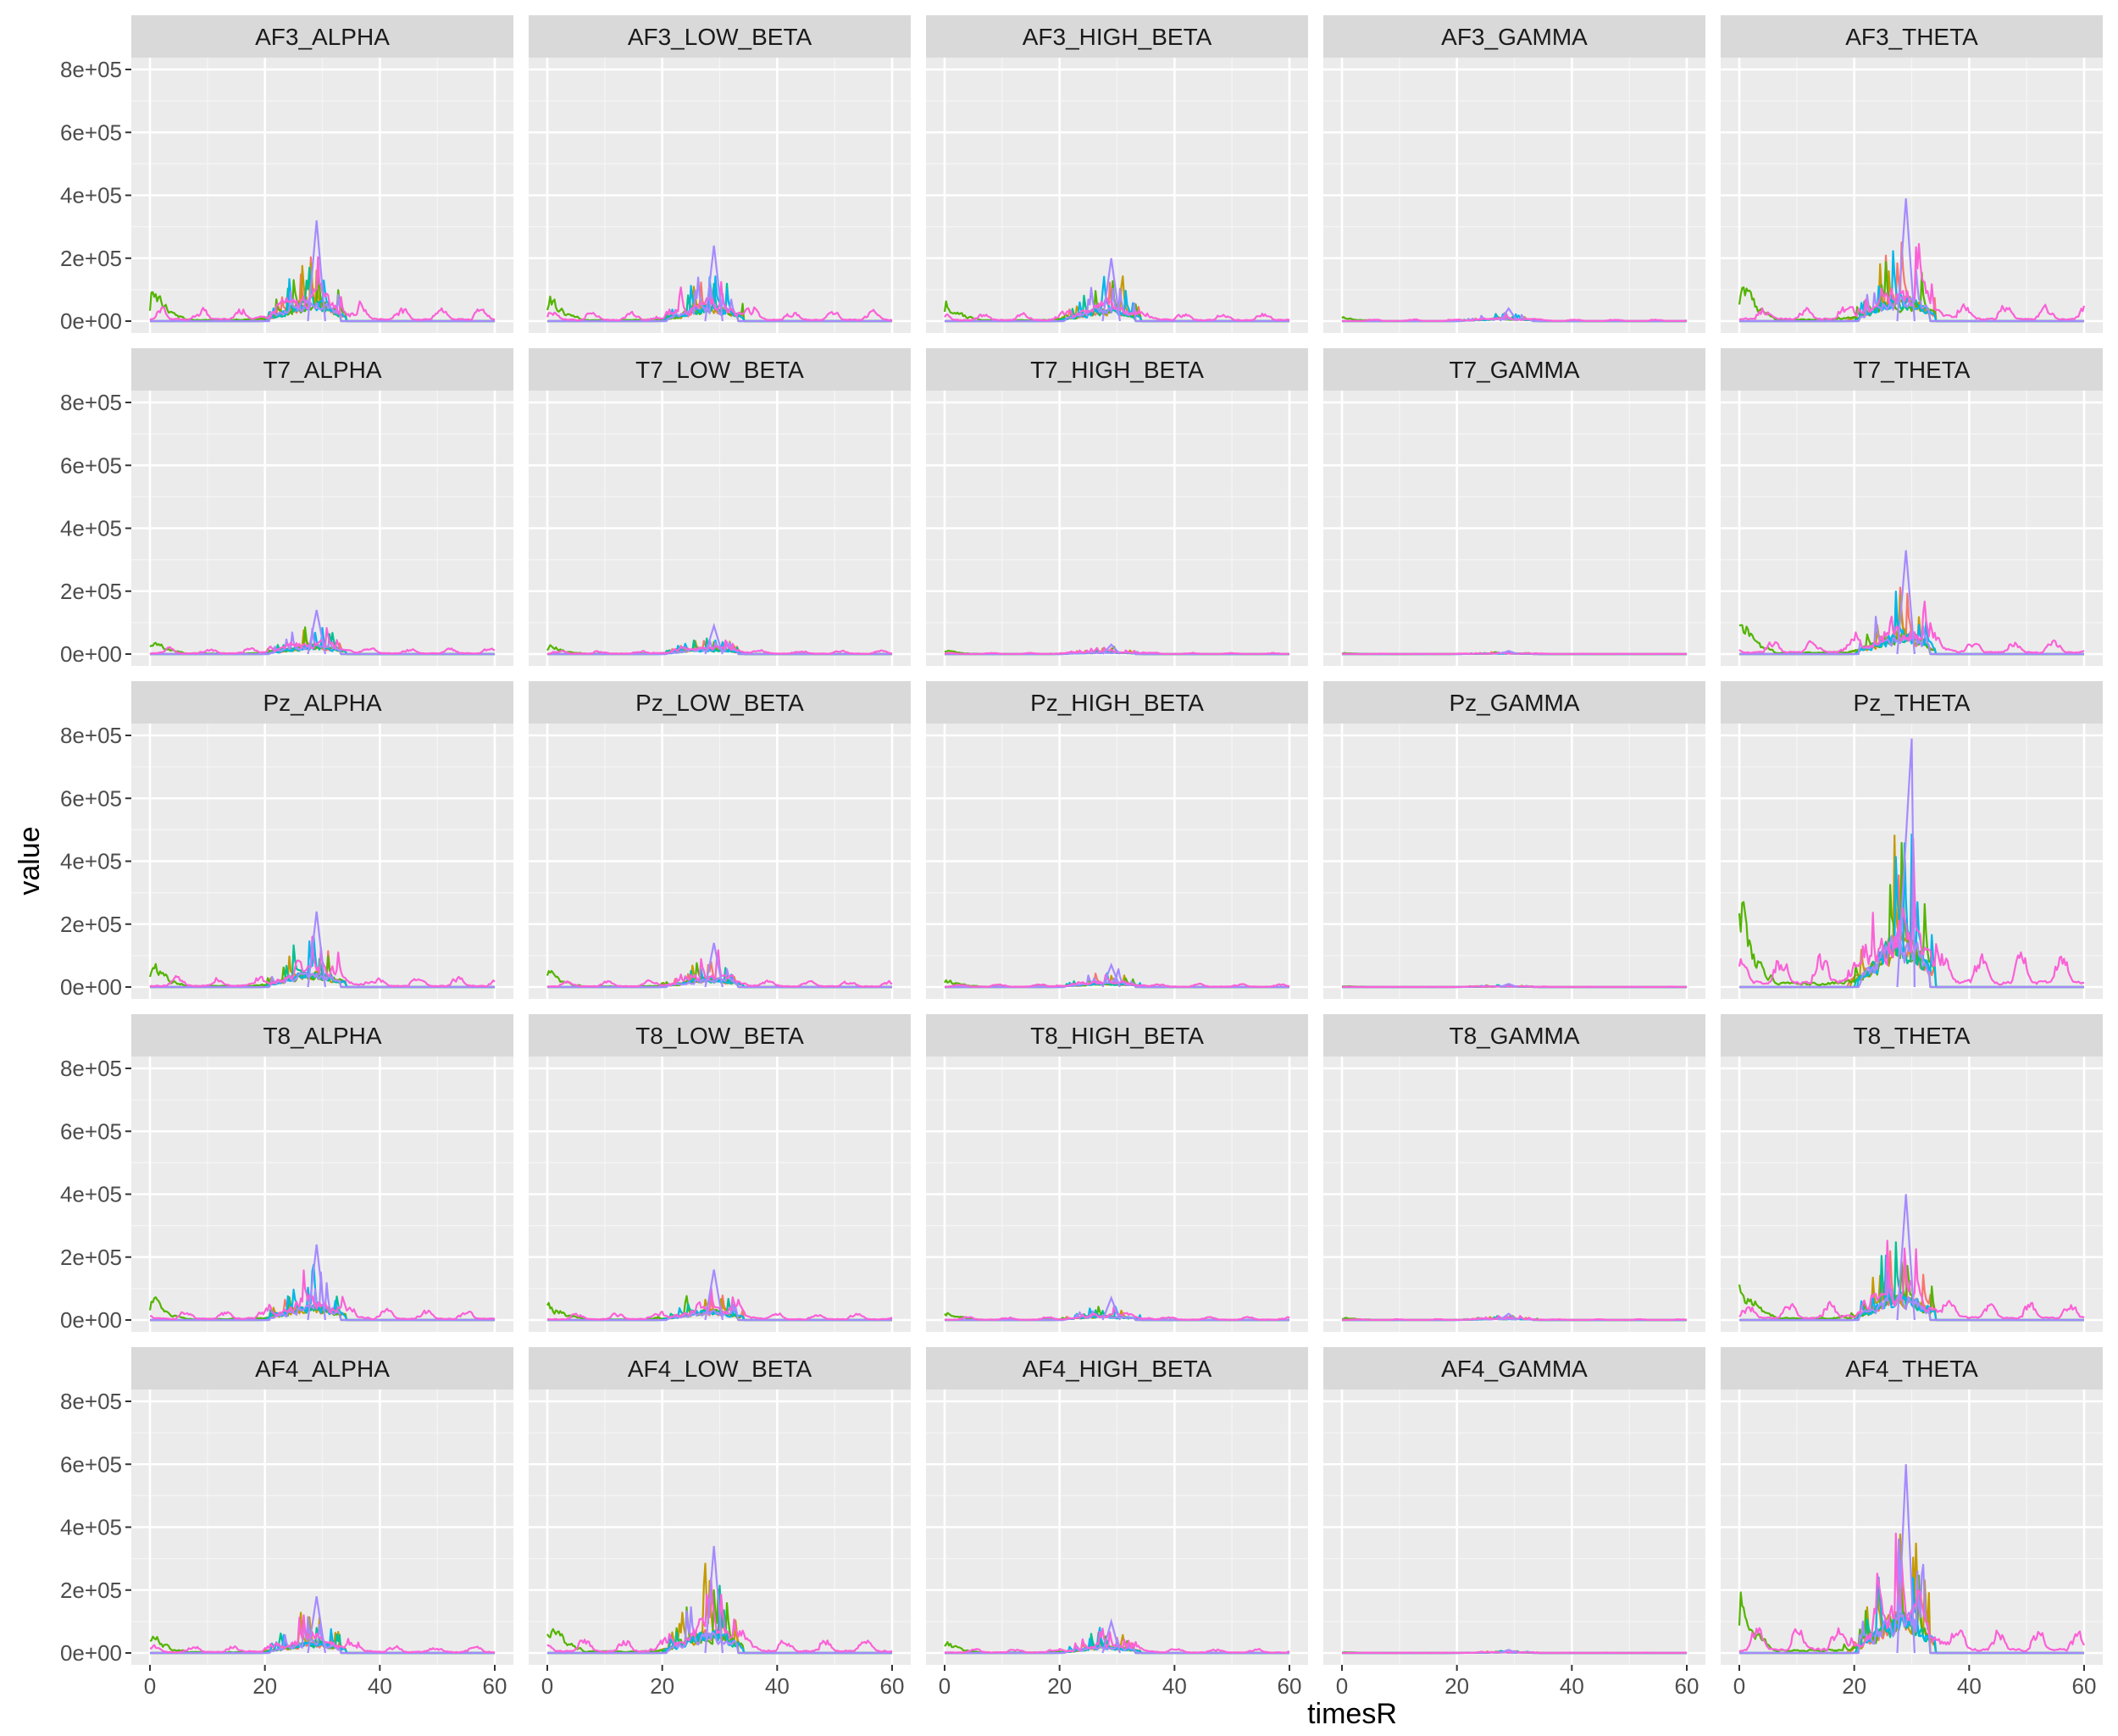 This screenshot has width=2118, height=1736. What do you see at coordinates (1912, 1173) in the screenshot?
I see `facet-t8-theta: T8_THETA` at bounding box center [1912, 1173].